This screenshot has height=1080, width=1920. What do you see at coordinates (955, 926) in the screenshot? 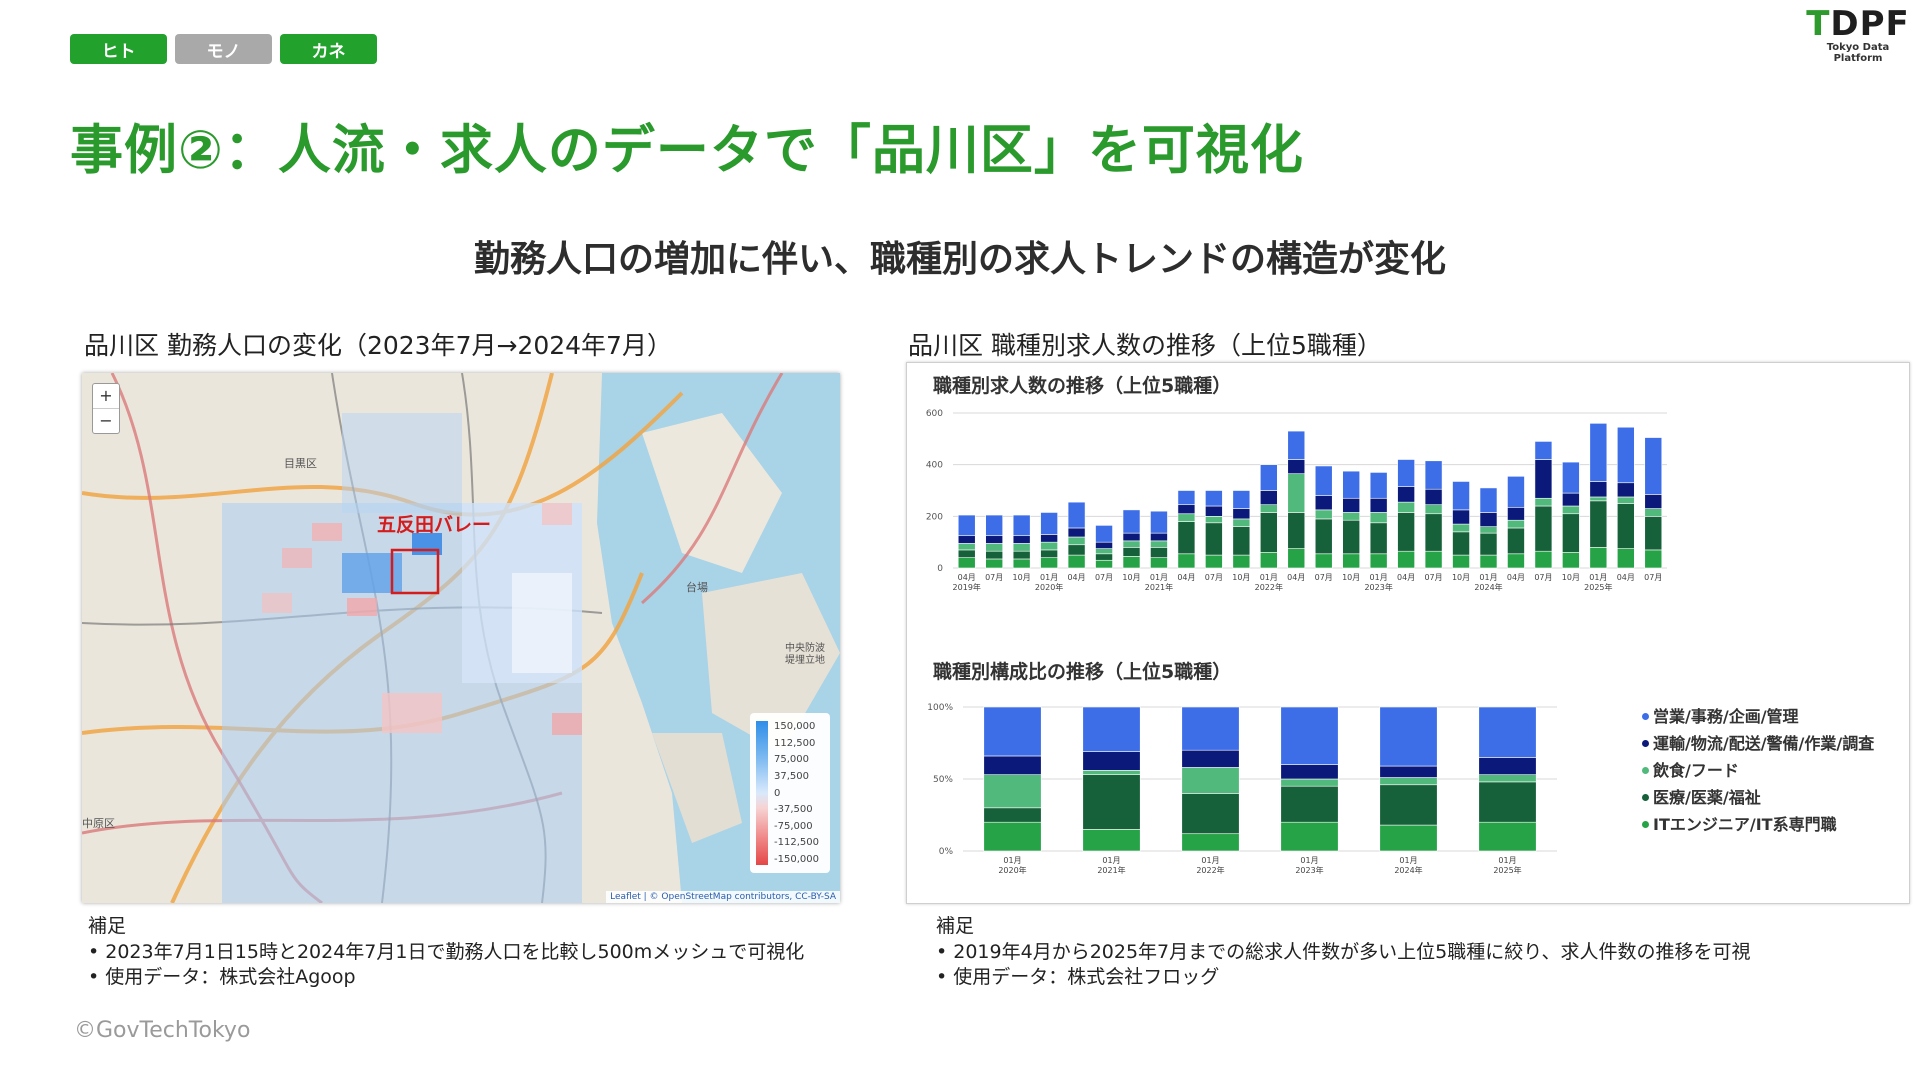
I see `chart-notes-heading: 補足` at bounding box center [955, 926].